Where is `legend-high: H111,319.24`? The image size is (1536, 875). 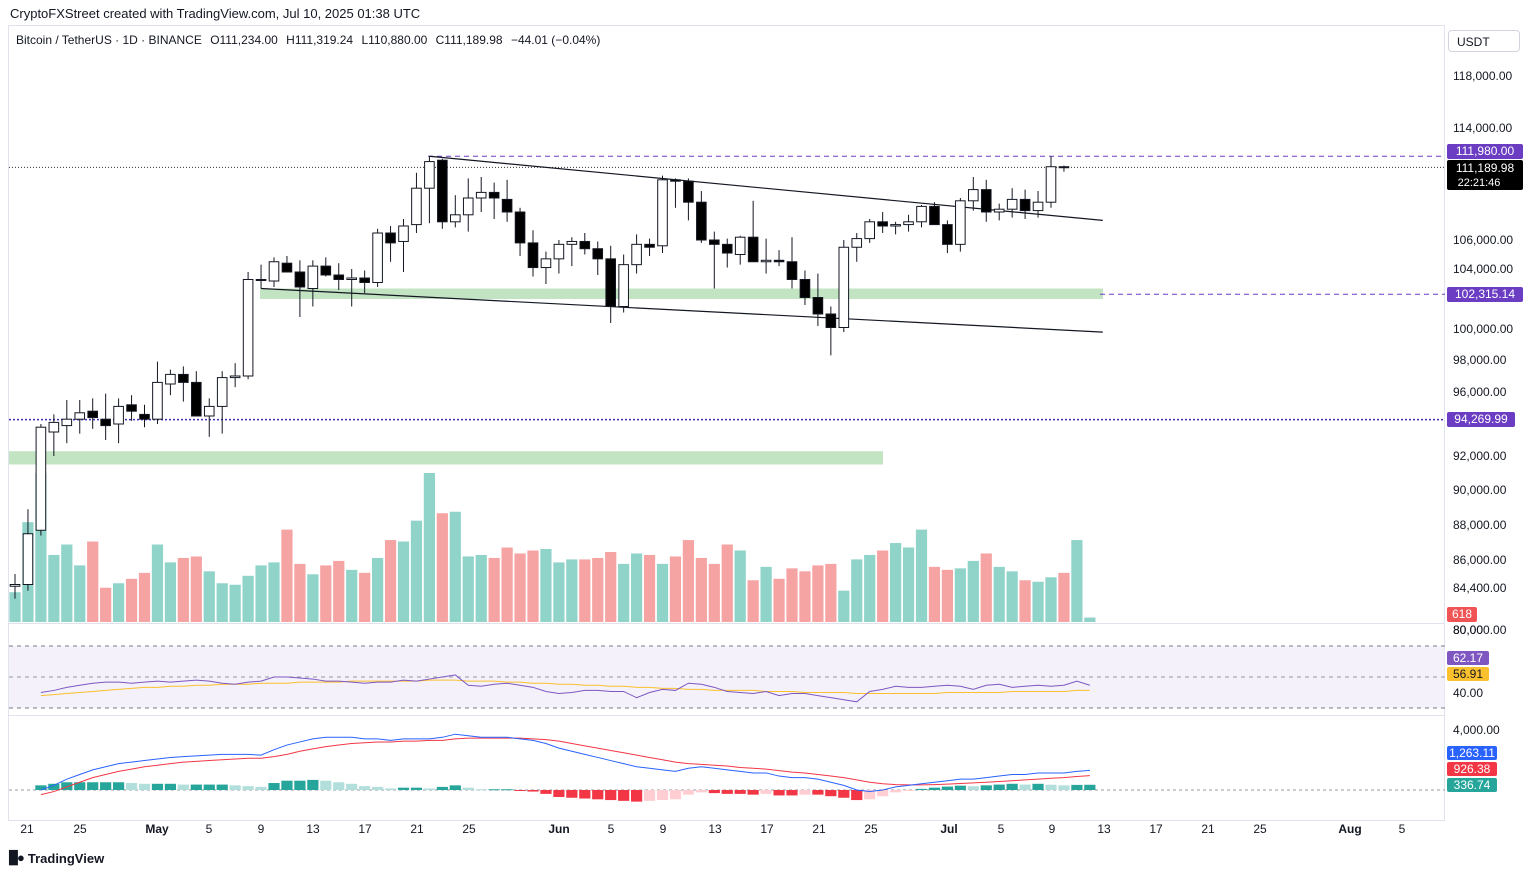 legend-high: H111,319.24 is located at coordinates (320, 40).